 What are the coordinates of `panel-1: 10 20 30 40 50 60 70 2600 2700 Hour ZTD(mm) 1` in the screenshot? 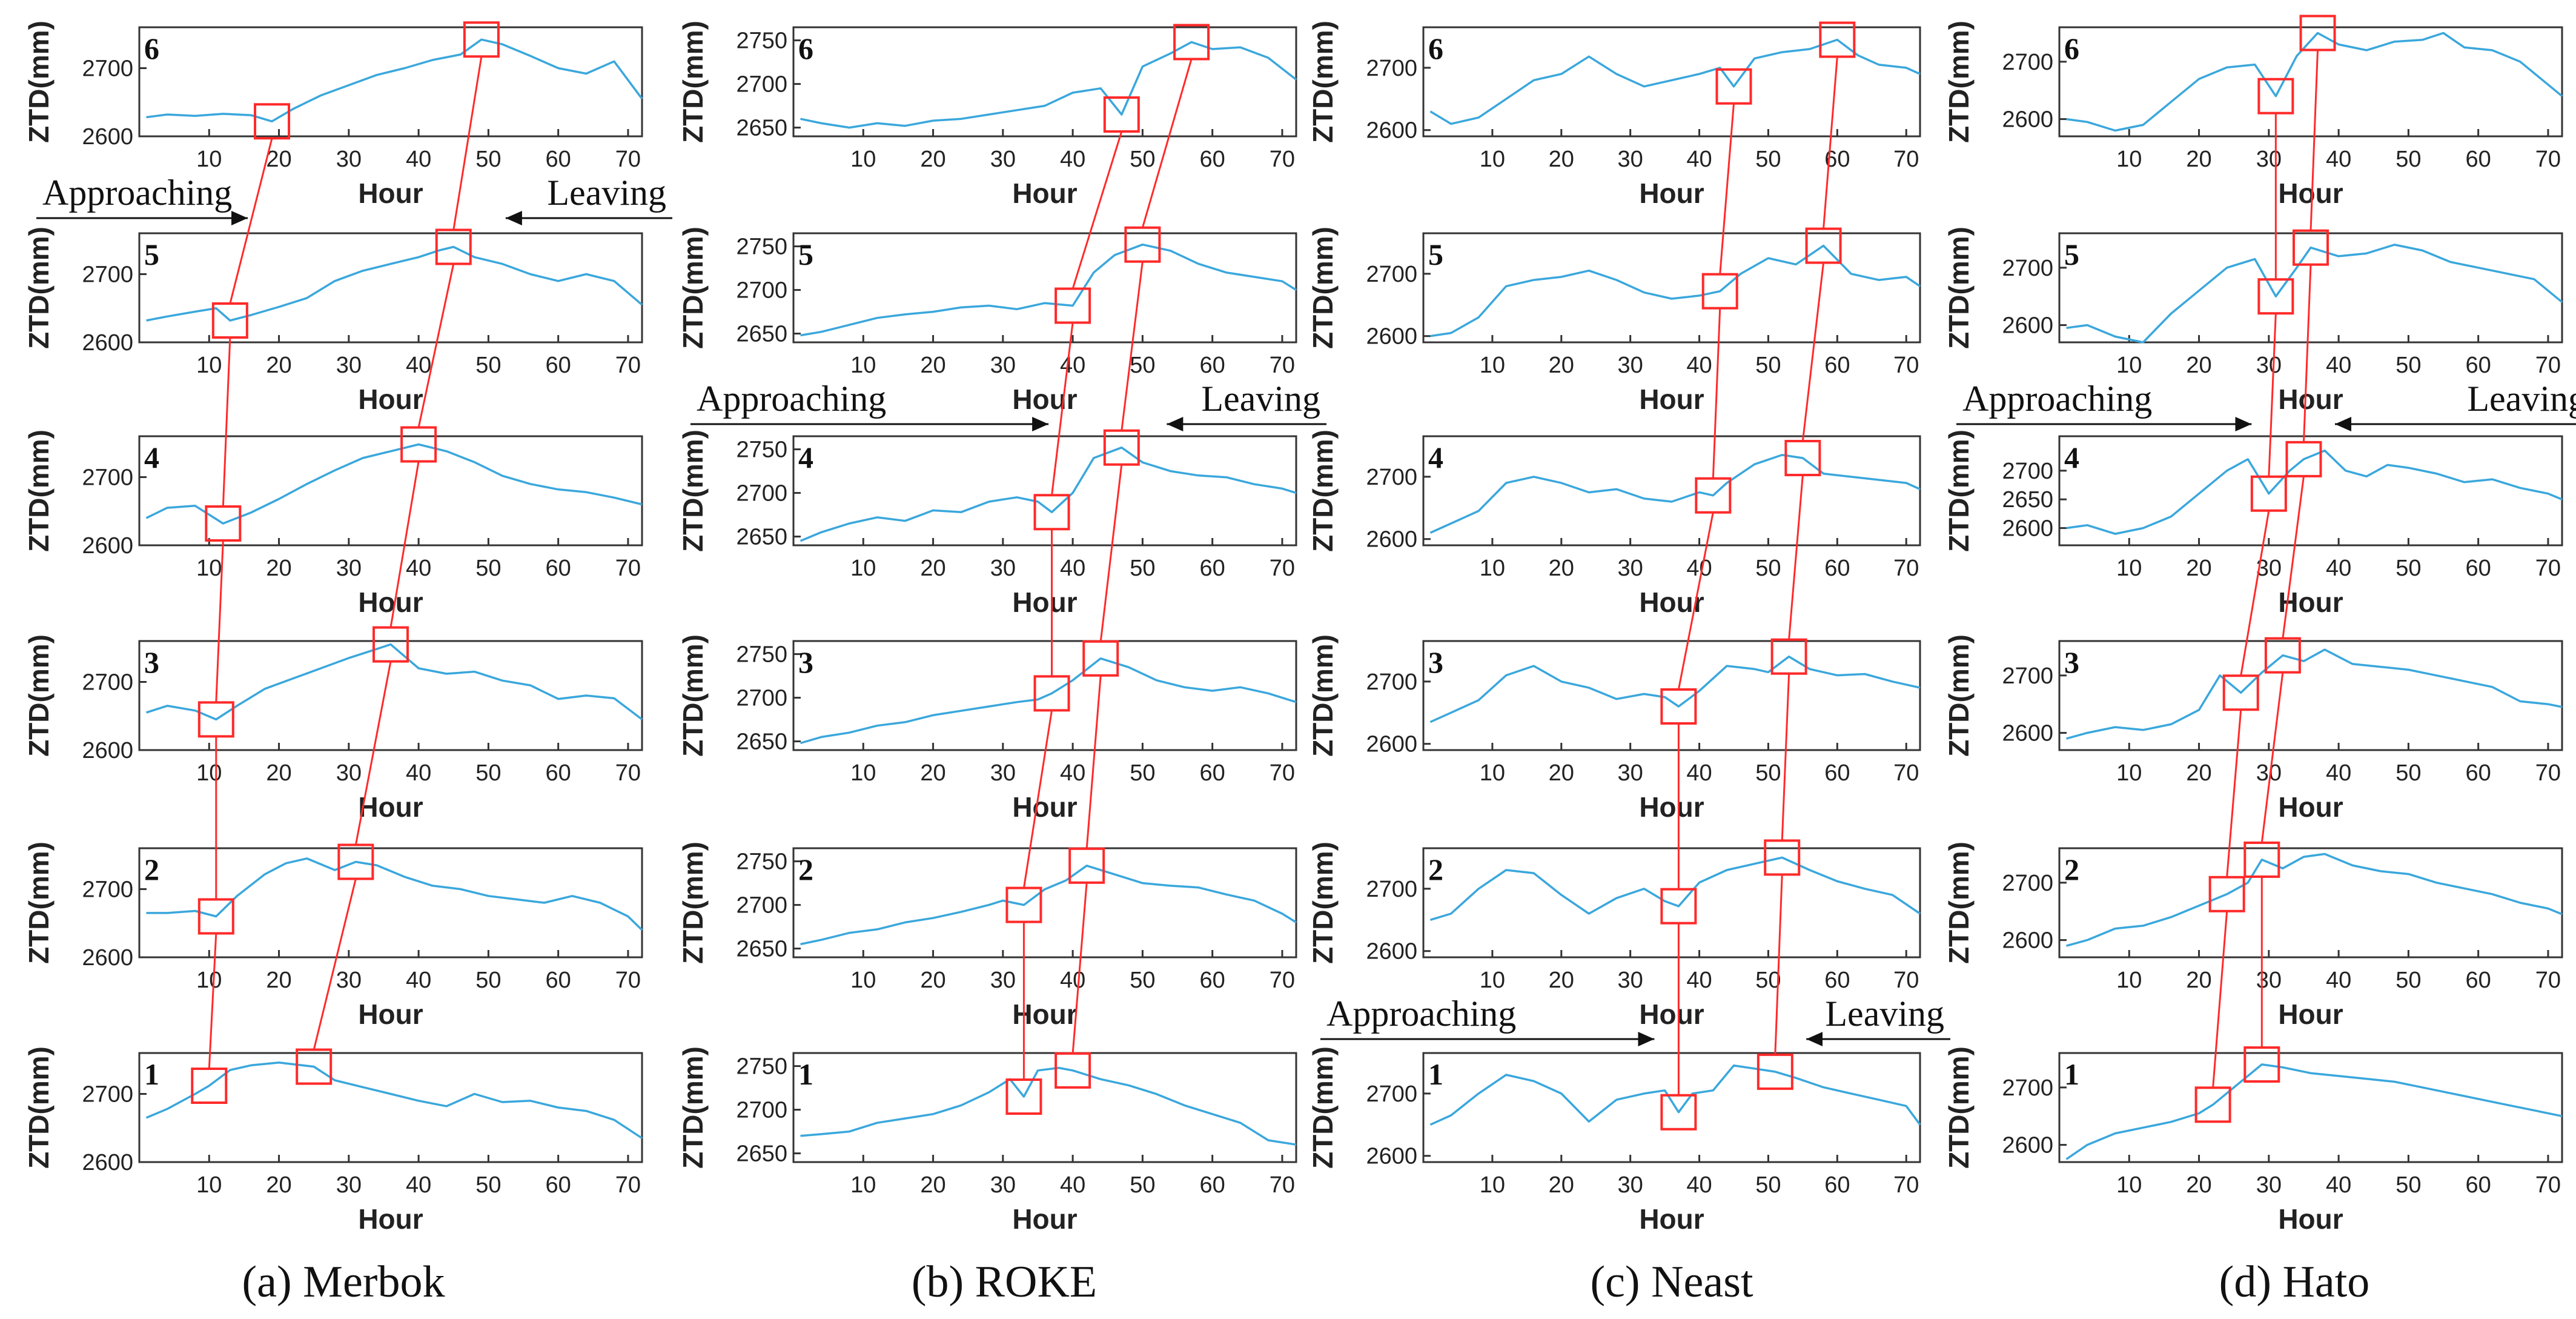 It's located at (1614, 1140).